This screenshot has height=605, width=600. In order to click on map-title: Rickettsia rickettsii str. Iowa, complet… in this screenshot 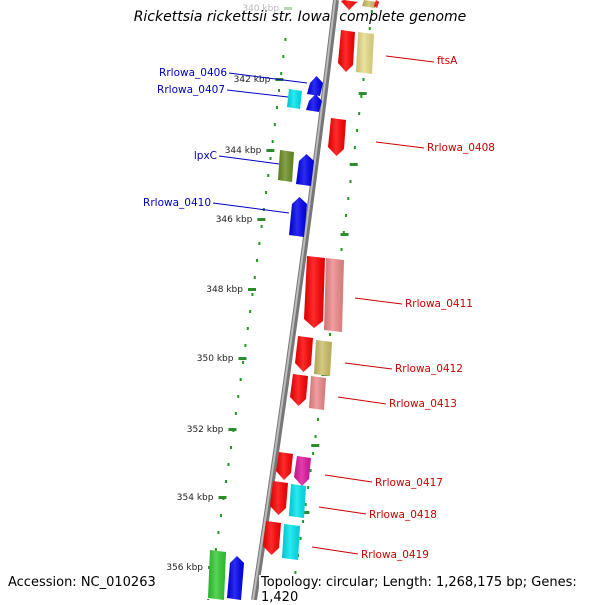, I will do `click(300, 17)`.